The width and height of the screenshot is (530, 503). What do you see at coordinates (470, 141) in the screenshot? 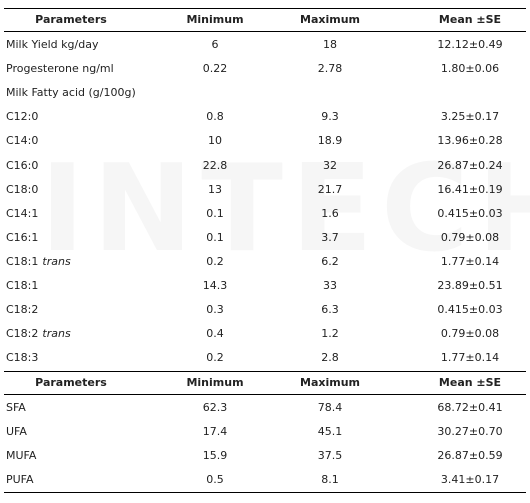
I see `cell: 13.96±0.28` at bounding box center [470, 141].